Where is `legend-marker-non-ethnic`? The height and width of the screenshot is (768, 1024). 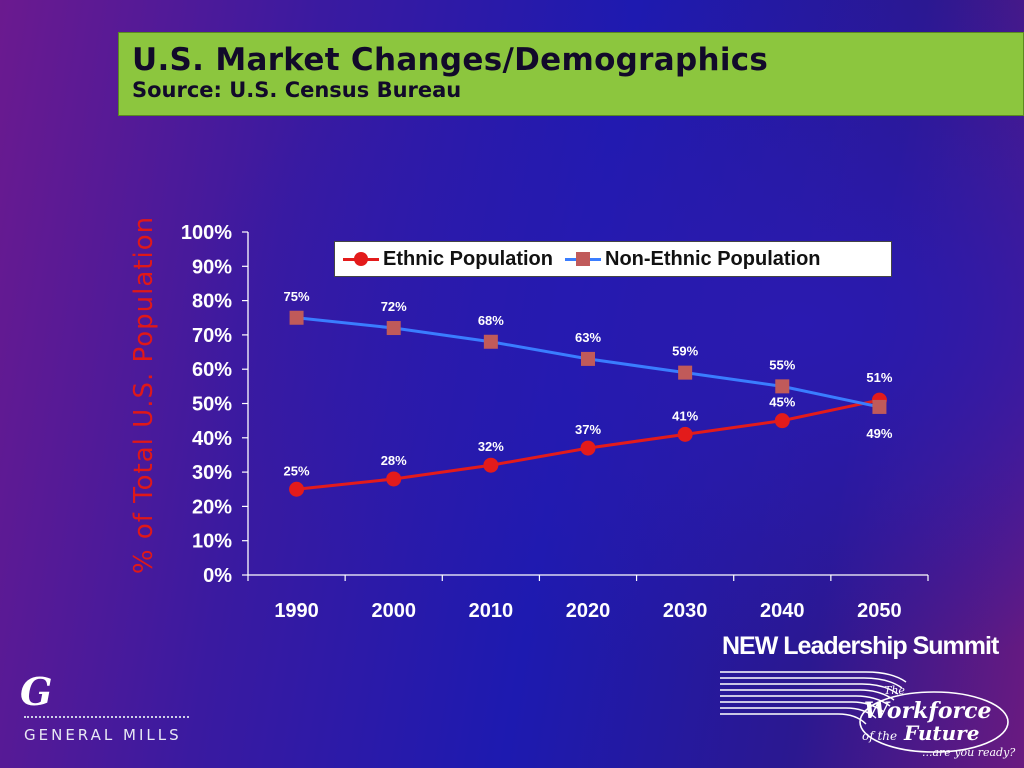 legend-marker-non-ethnic is located at coordinates (583, 259).